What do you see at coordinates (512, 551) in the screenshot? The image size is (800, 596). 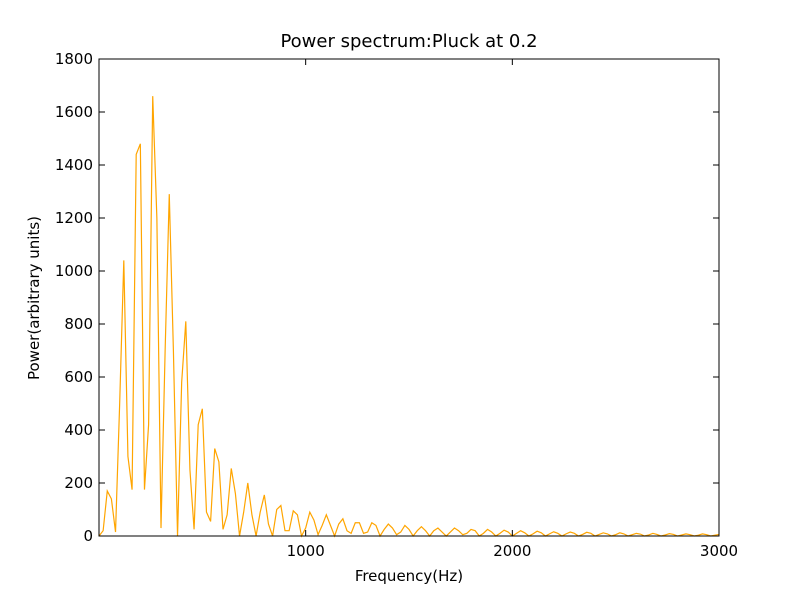 I see `x-tick-label: 2000` at bounding box center [512, 551].